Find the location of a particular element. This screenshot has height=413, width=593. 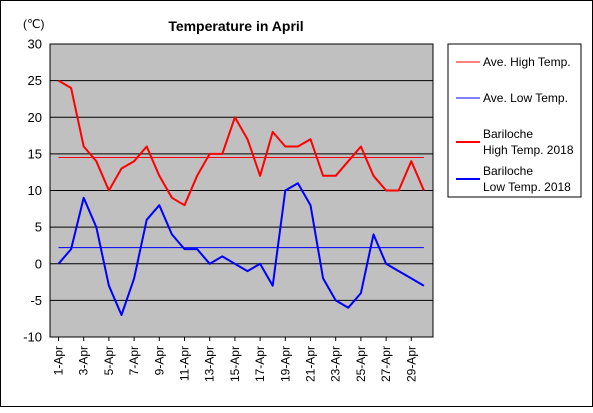

y-tick-label: 15 is located at coordinates (35, 153).